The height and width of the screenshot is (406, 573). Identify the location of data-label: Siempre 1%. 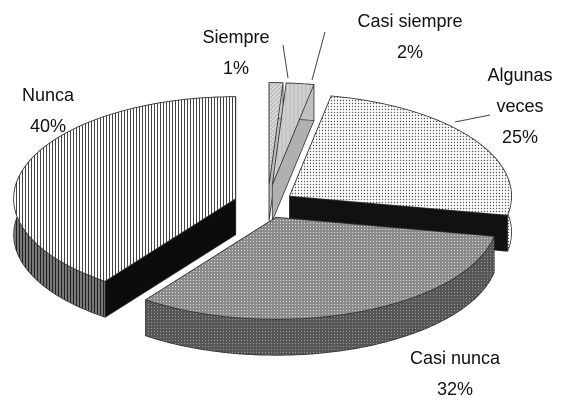
(235, 53).